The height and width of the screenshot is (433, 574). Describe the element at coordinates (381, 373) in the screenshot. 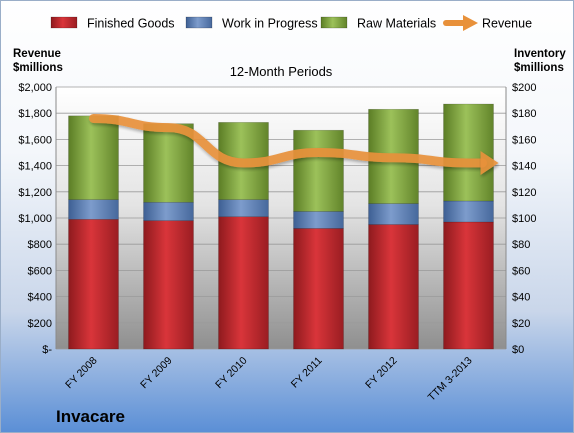

I see `category-label: FY 2012` at that location.